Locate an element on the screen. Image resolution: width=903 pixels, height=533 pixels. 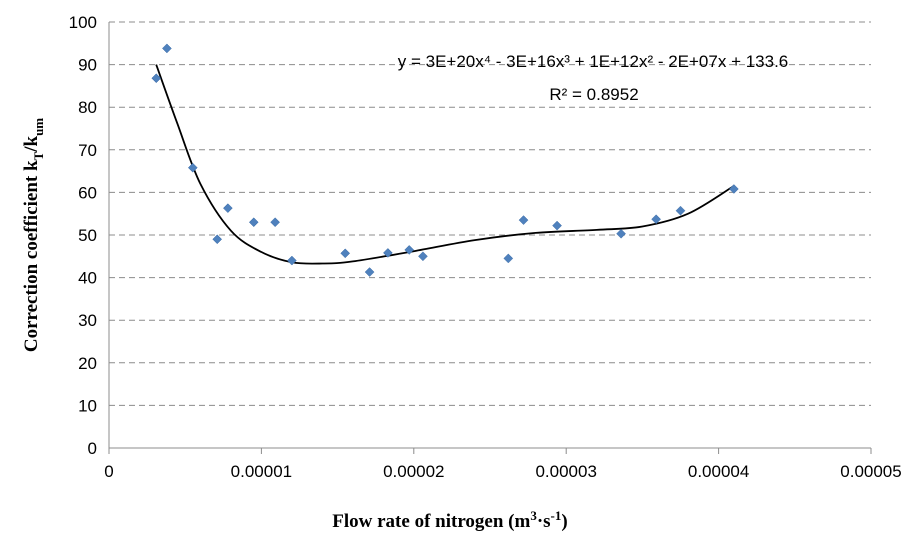
x-tick-label: 0.00004 is located at coordinates (718, 471).